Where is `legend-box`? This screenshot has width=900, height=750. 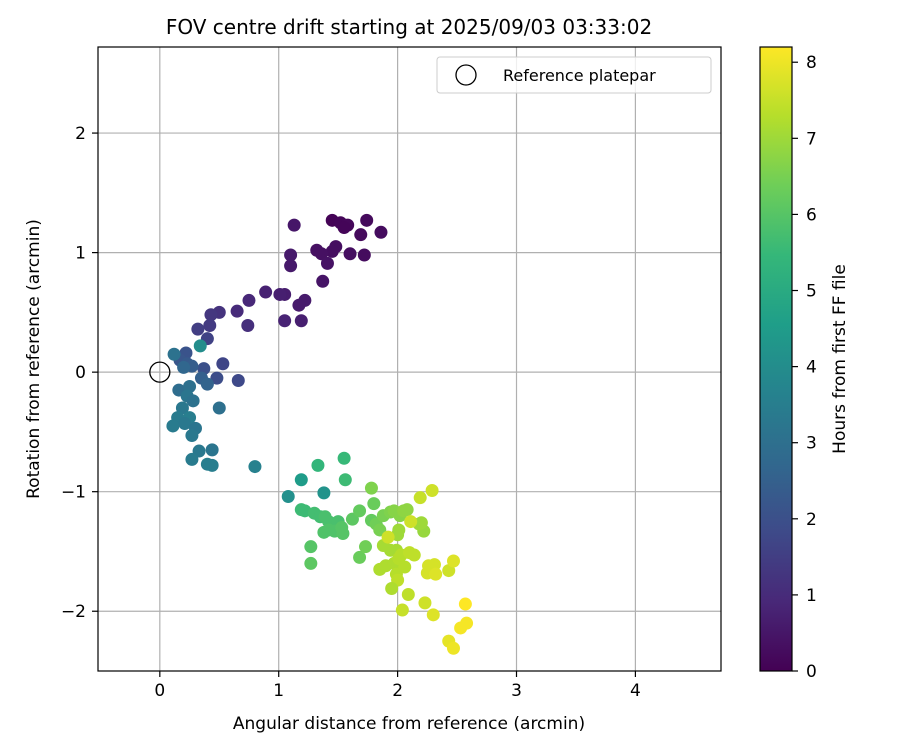
legend-box is located at coordinates (574, 75).